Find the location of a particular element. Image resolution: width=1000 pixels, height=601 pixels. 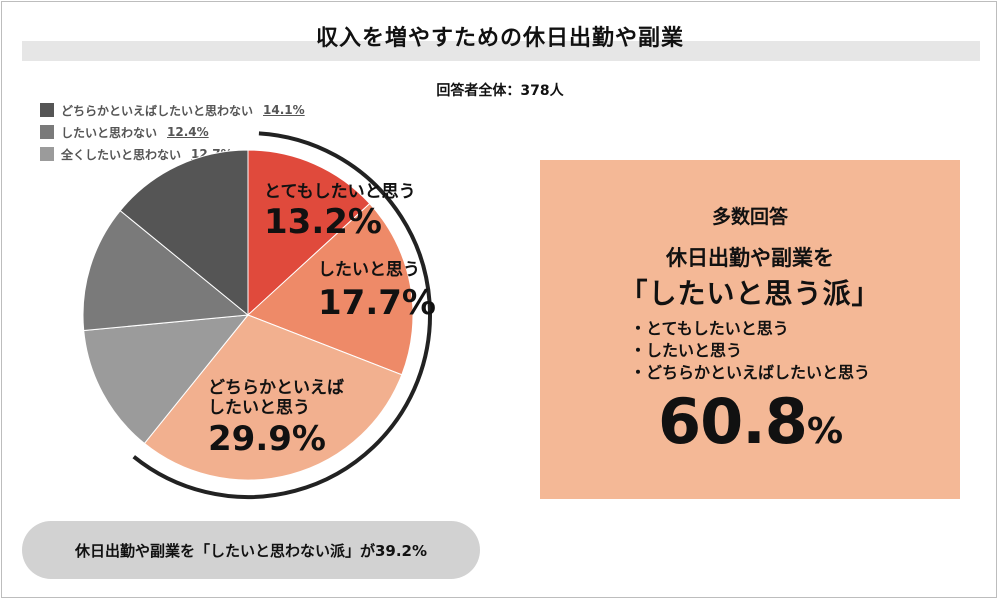

majority-item: ・どちらかといえばしたいと思う is located at coordinates (750, 372).